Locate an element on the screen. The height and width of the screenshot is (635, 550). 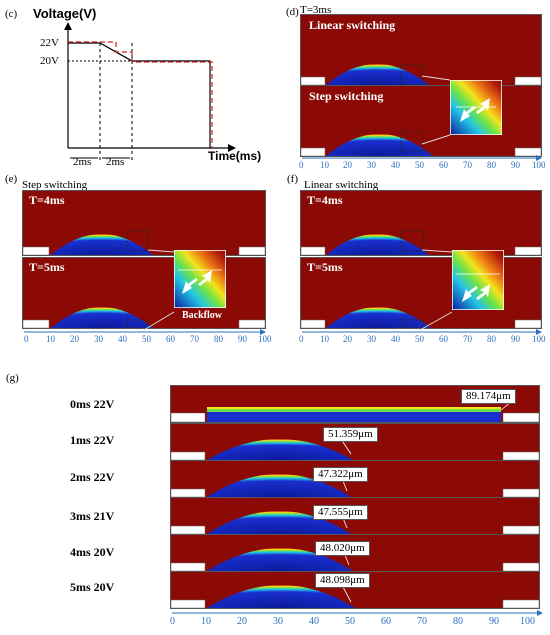
panel-f-title-bottom: T=5ms is located at coordinates (325, 267).